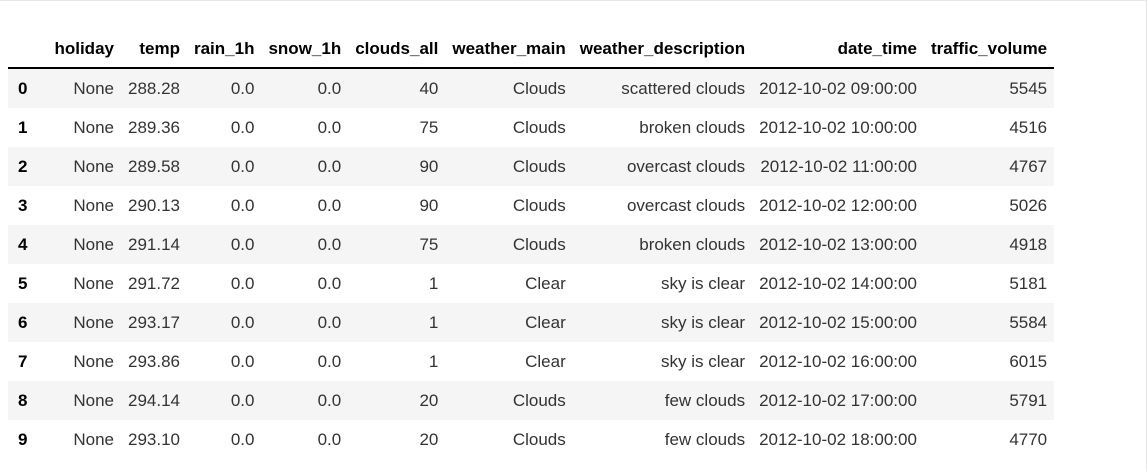 Image resolution: width=1148 pixels, height=472 pixels. Describe the element at coordinates (28, 50) in the screenshot. I see `index-header` at that location.